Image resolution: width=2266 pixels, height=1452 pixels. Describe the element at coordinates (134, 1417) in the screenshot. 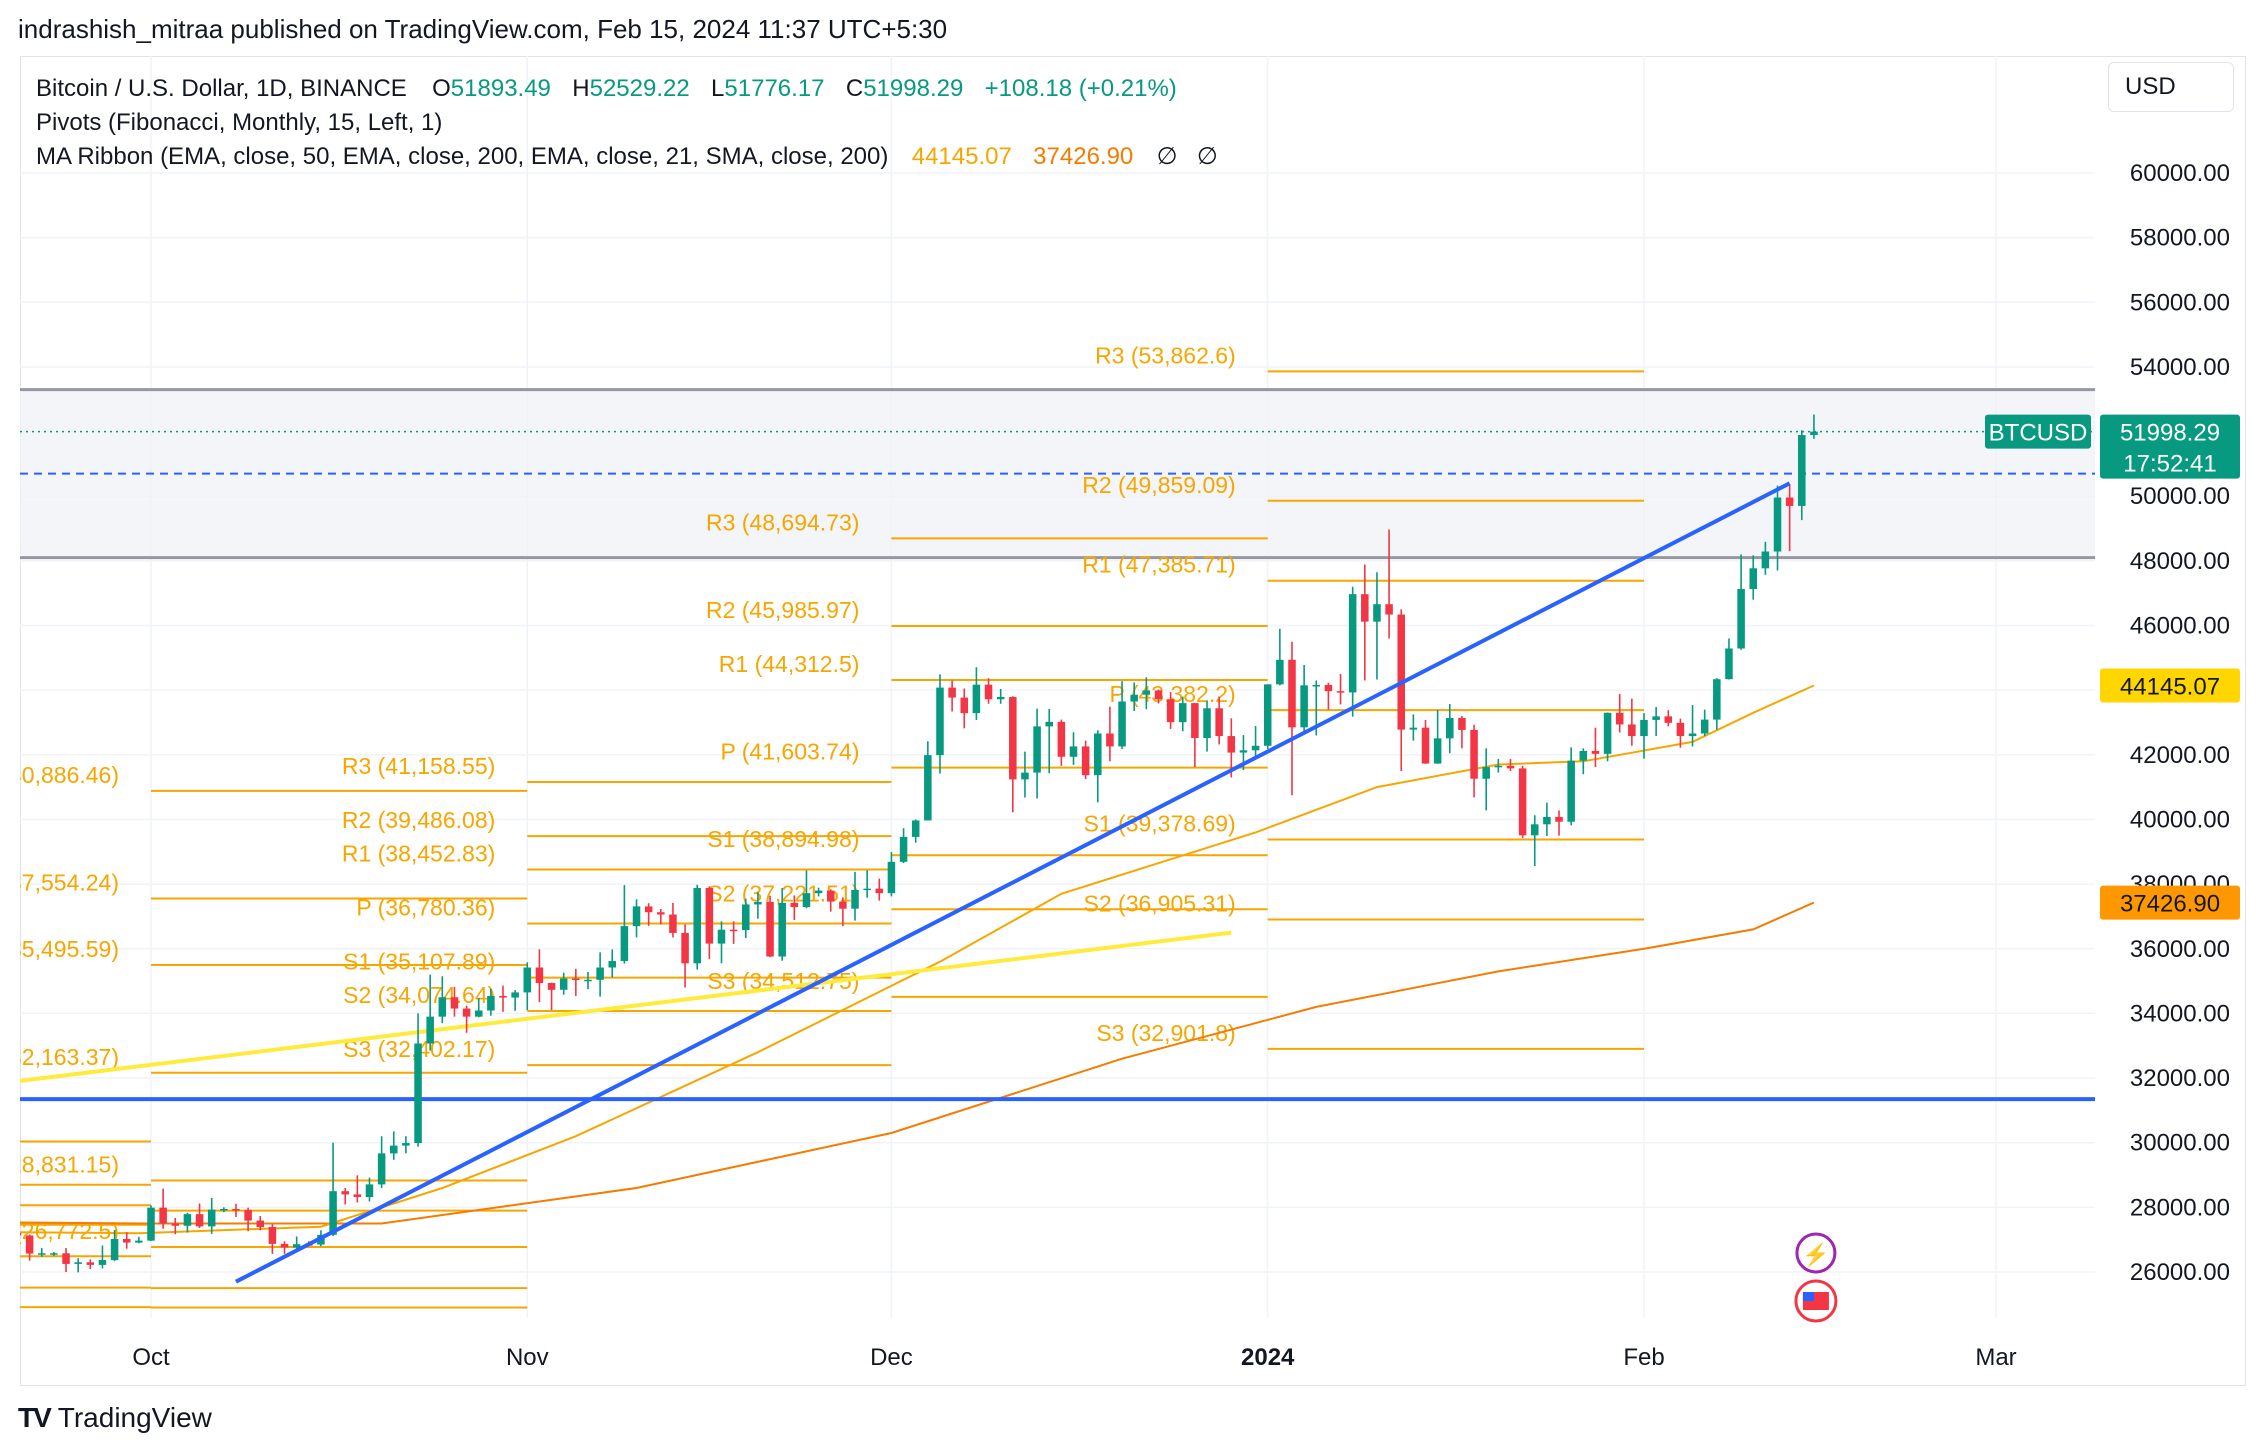

I see `tradingview-logo-text: TradingView` at that location.